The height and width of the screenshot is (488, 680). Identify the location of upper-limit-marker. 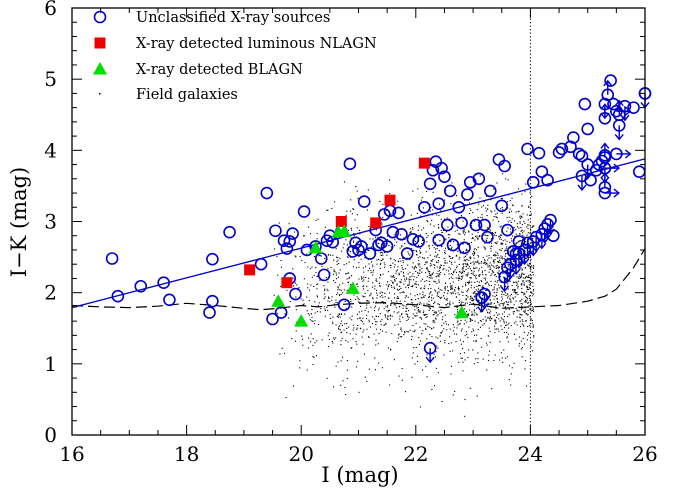
(547, 229).